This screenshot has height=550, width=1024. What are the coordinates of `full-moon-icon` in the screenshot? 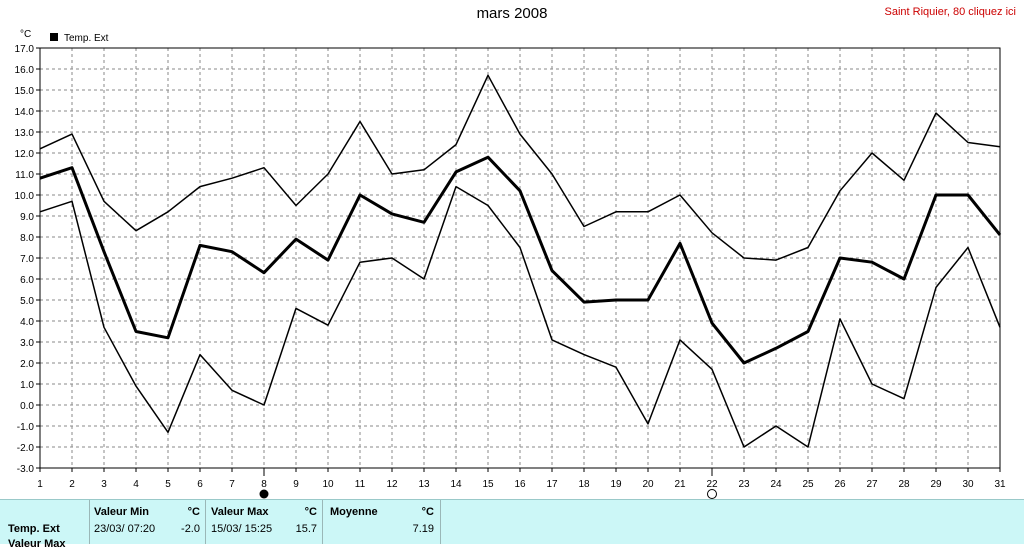 It's located at (264, 494).